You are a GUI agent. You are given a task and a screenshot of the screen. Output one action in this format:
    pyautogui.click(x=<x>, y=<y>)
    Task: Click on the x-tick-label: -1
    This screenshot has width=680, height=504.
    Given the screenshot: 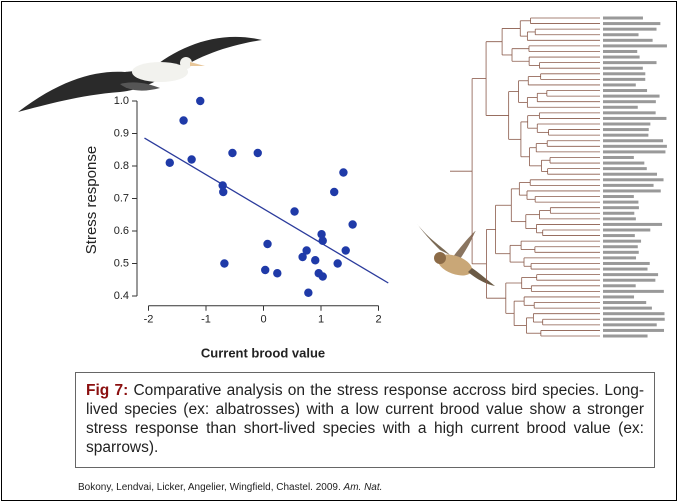 What is the action you would take?
    pyautogui.click(x=206, y=320)
    